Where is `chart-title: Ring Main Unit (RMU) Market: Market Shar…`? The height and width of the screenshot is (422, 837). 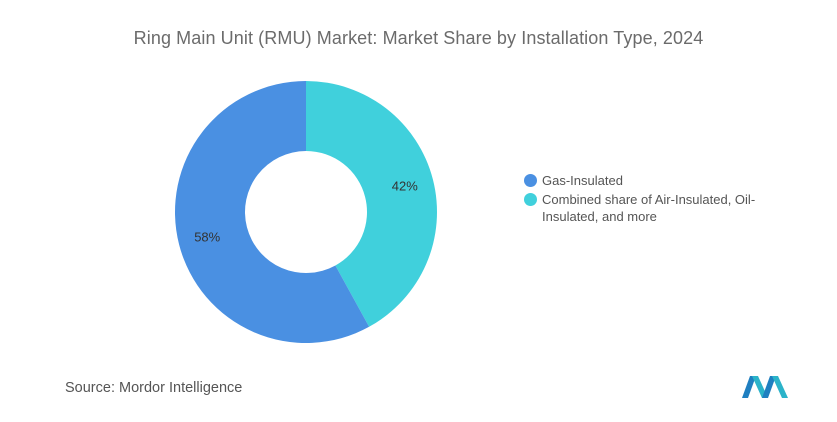
chart-title: Ring Main Unit (RMU) Market: Market Shar… is located at coordinates (418, 38).